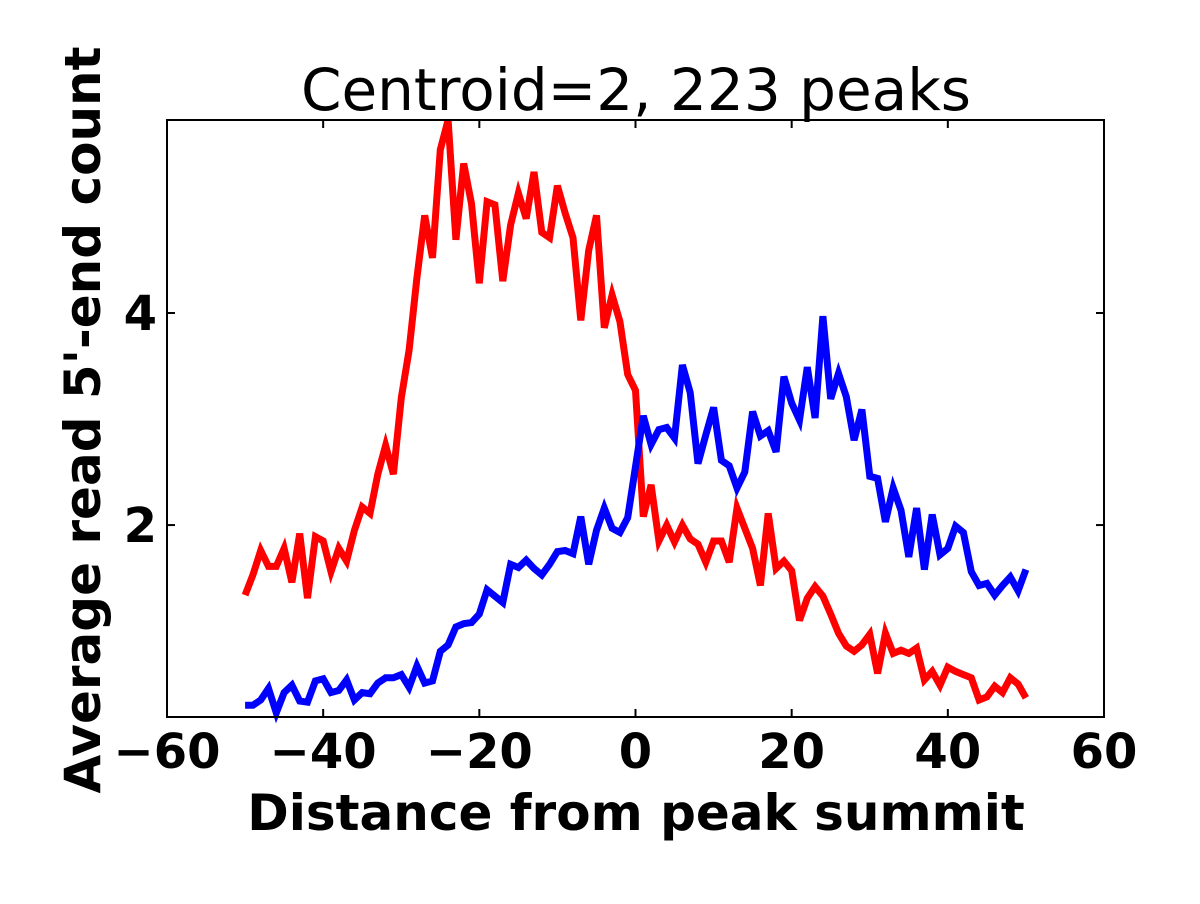  What do you see at coordinates (635, 752) in the screenshot?
I see `x-tick-label: 0` at bounding box center [635, 752].